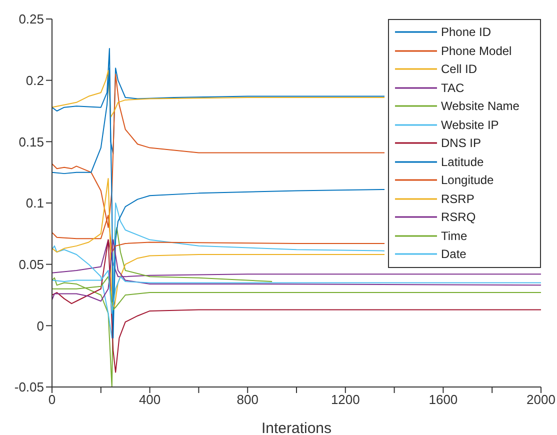 Image resolution: width=557 pixels, height=435 pixels. I want to click on y-tick-label: 0.1, so click(35, 203).